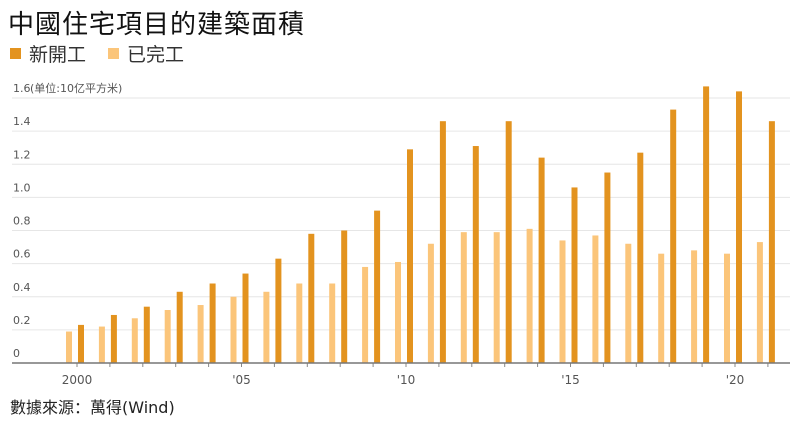  What do you see at coordinates (22, 254) in the screenshot?
I see `y-tick-label: 0.6` at bounding box center [22, 254].